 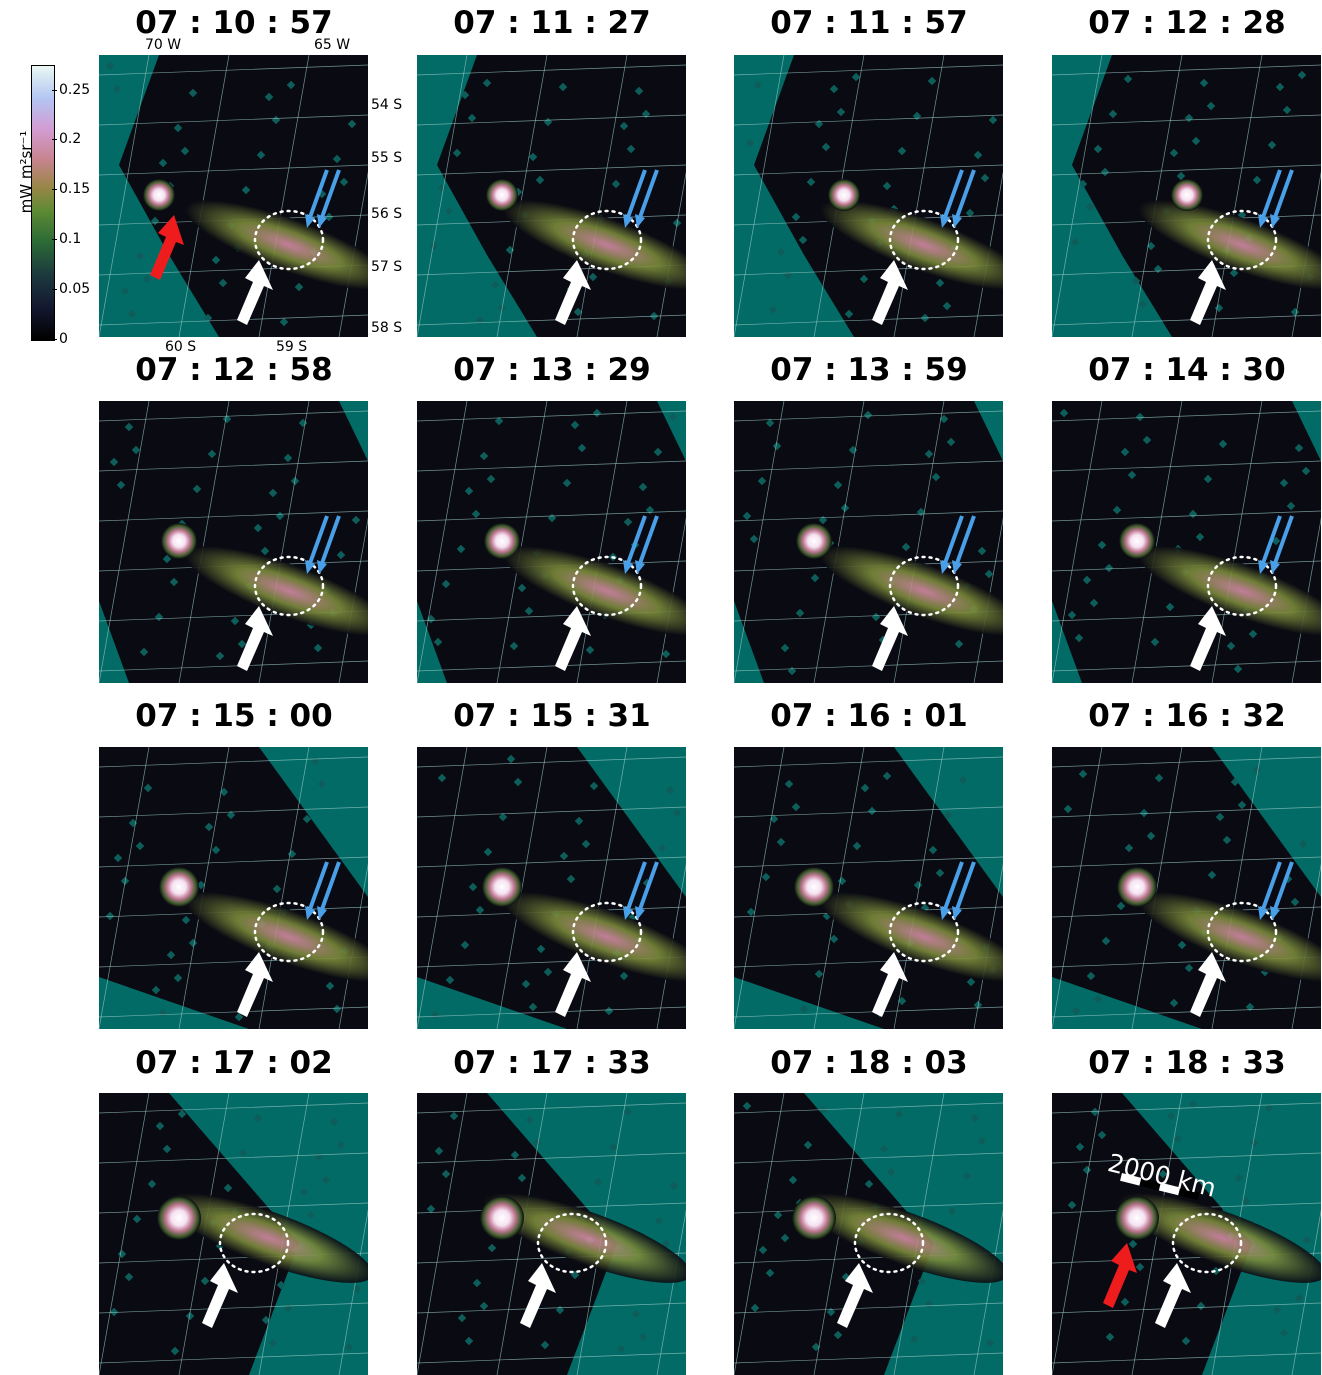 I want to click on lon-label-65w: 65 W, so click(x=332, y=45).